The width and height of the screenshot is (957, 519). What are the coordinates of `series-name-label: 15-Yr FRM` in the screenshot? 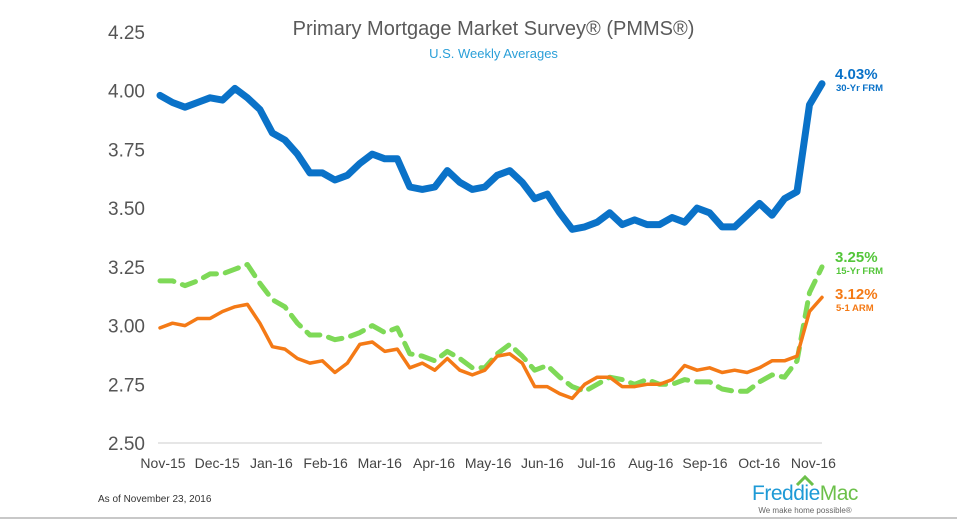 It's located at (859, 271).